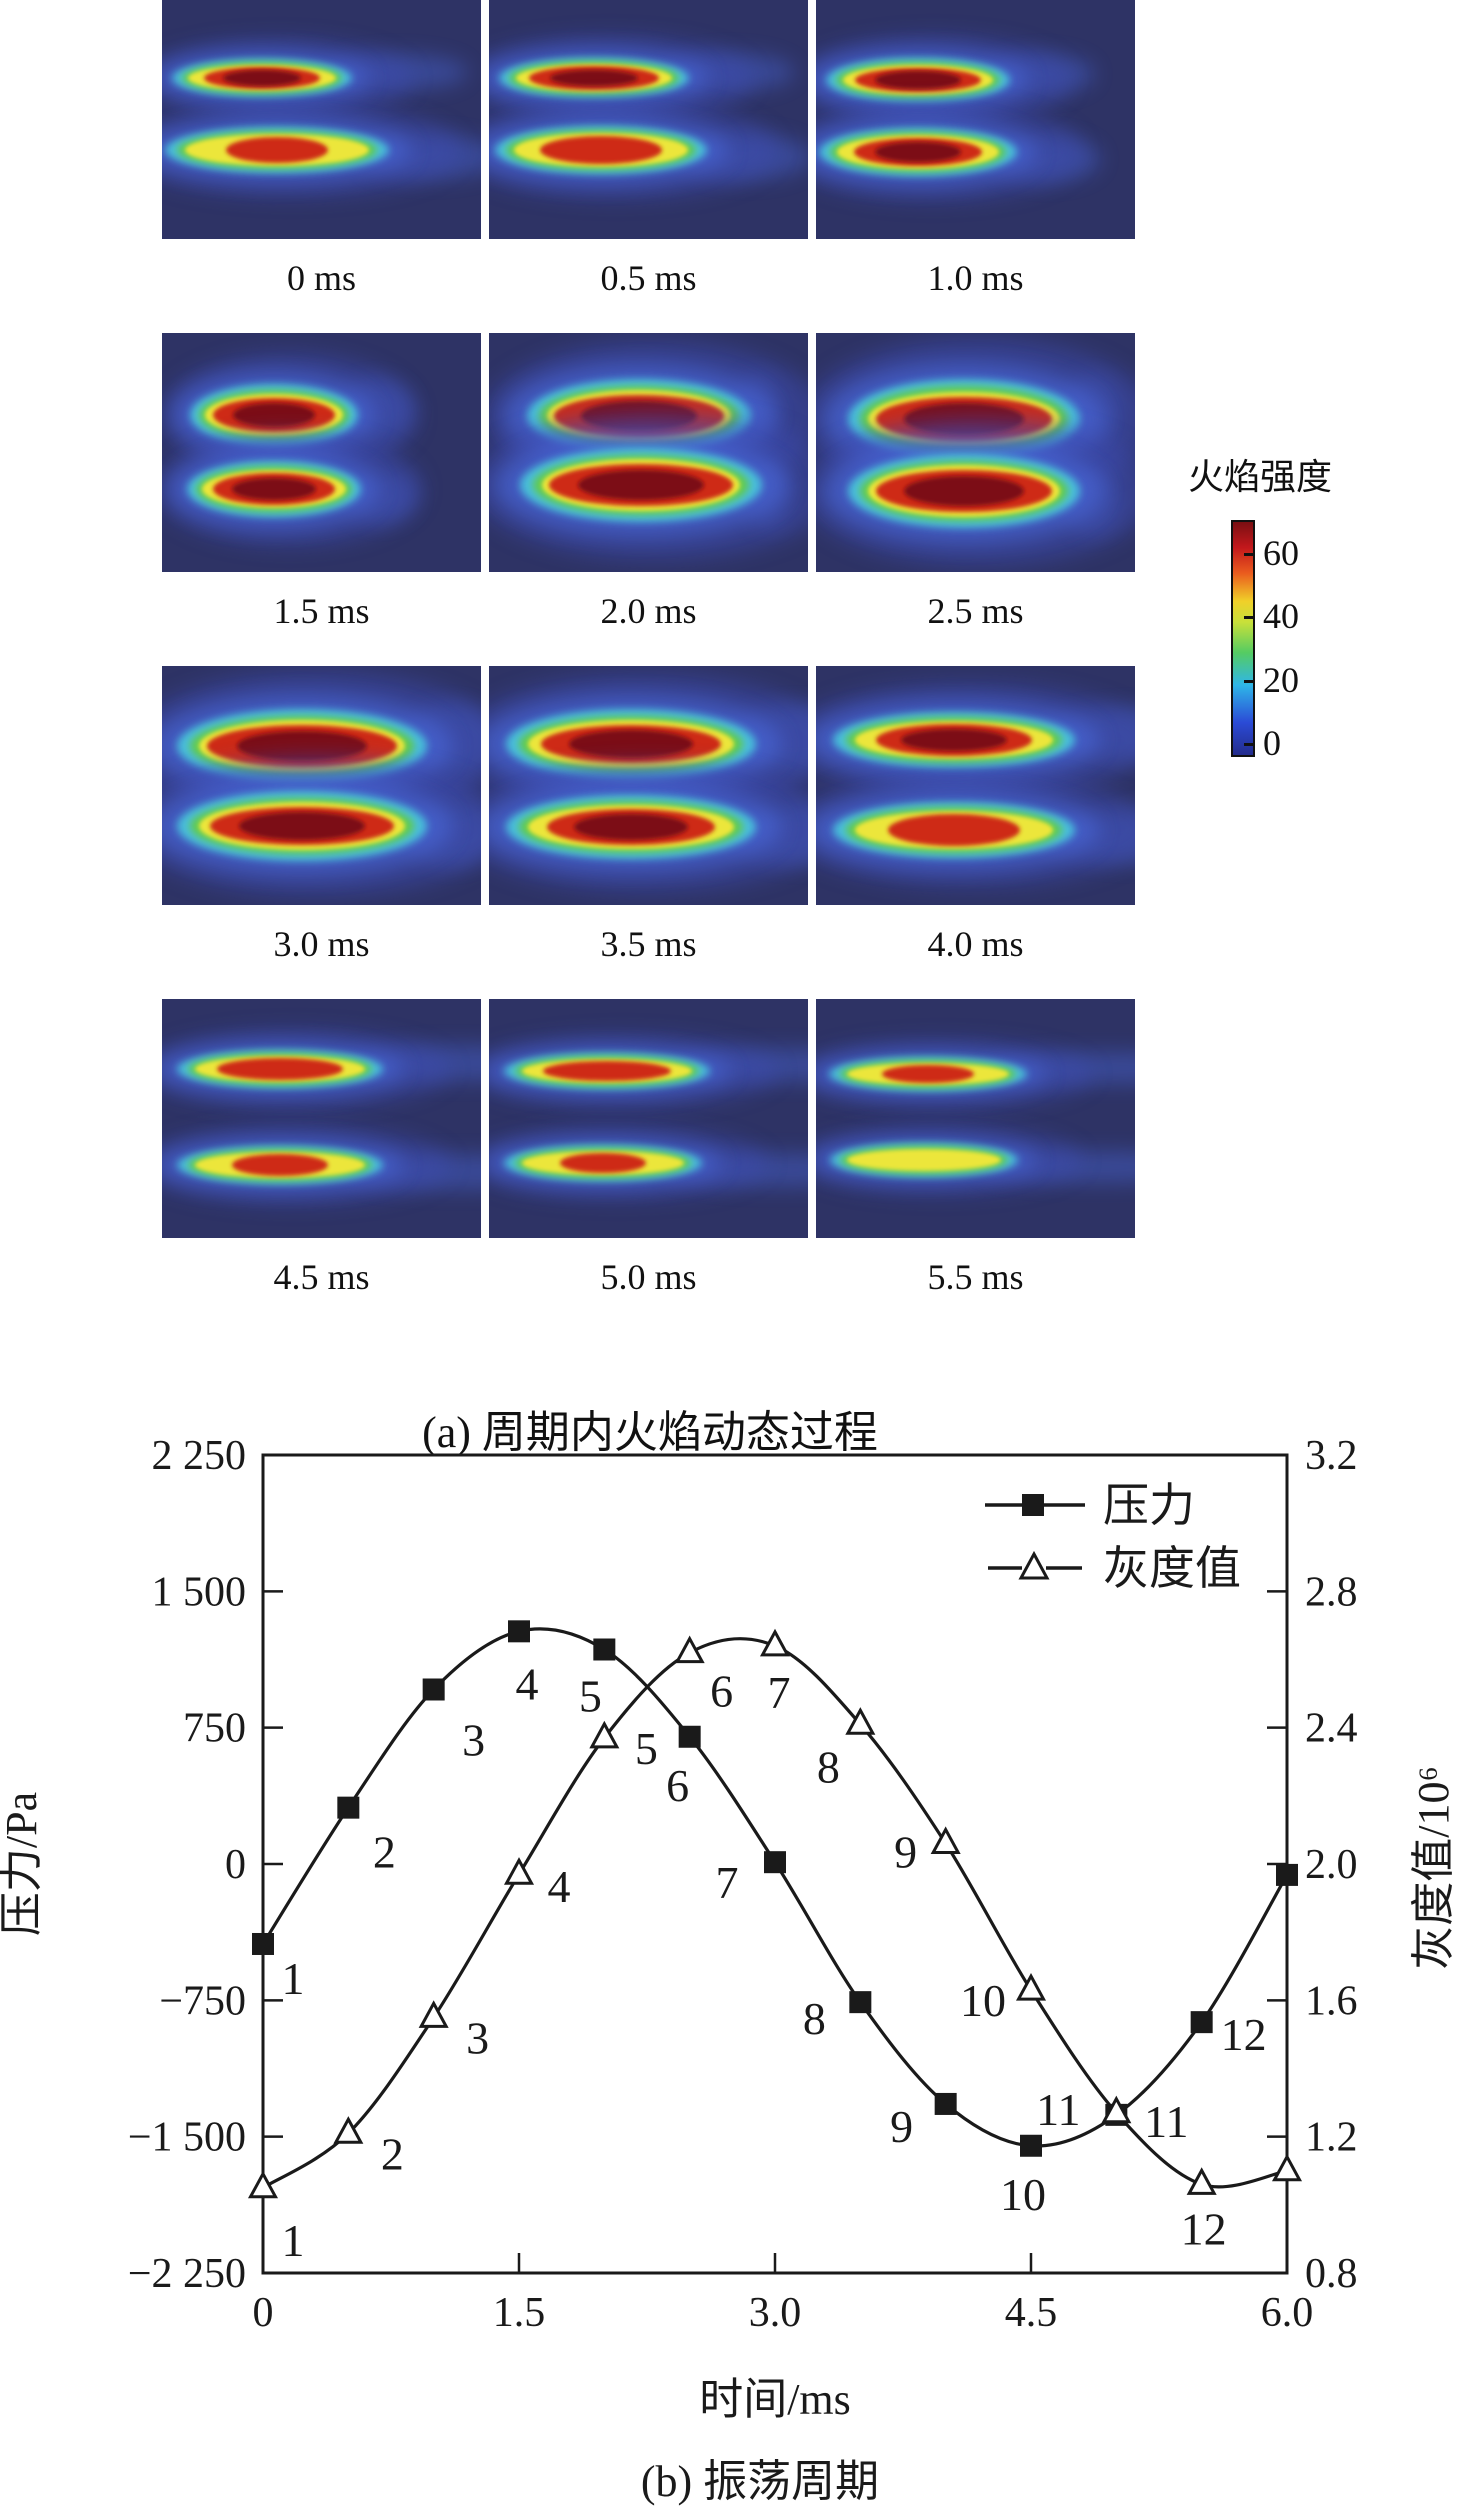 The image size is (1476, 2520). What do you see at coordinates (1172, 1568) in the screenshot?
I see `legend-gray-label: 灰度值` at bounding box center [1172, 1568].